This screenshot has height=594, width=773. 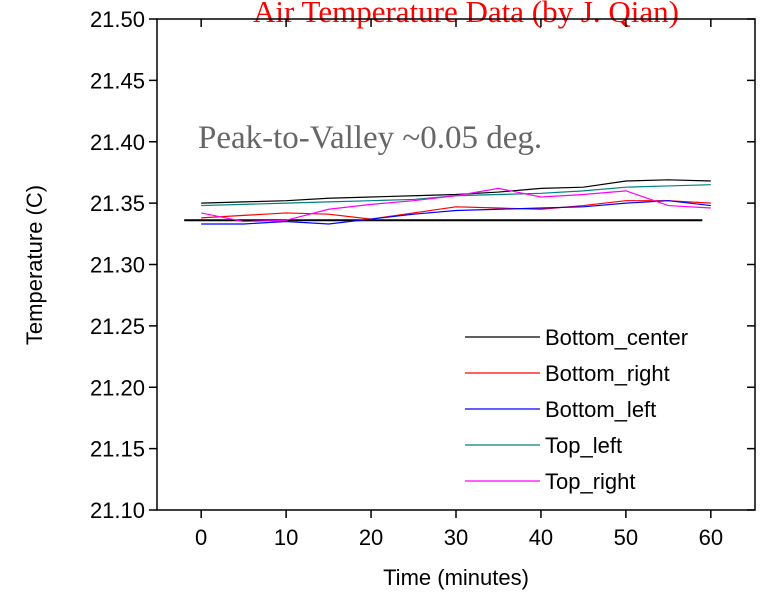 What do you see at coordinates (286, 537) in the screenshot?
I see `x-tick-label: 10` at bounding box center [286, 537].